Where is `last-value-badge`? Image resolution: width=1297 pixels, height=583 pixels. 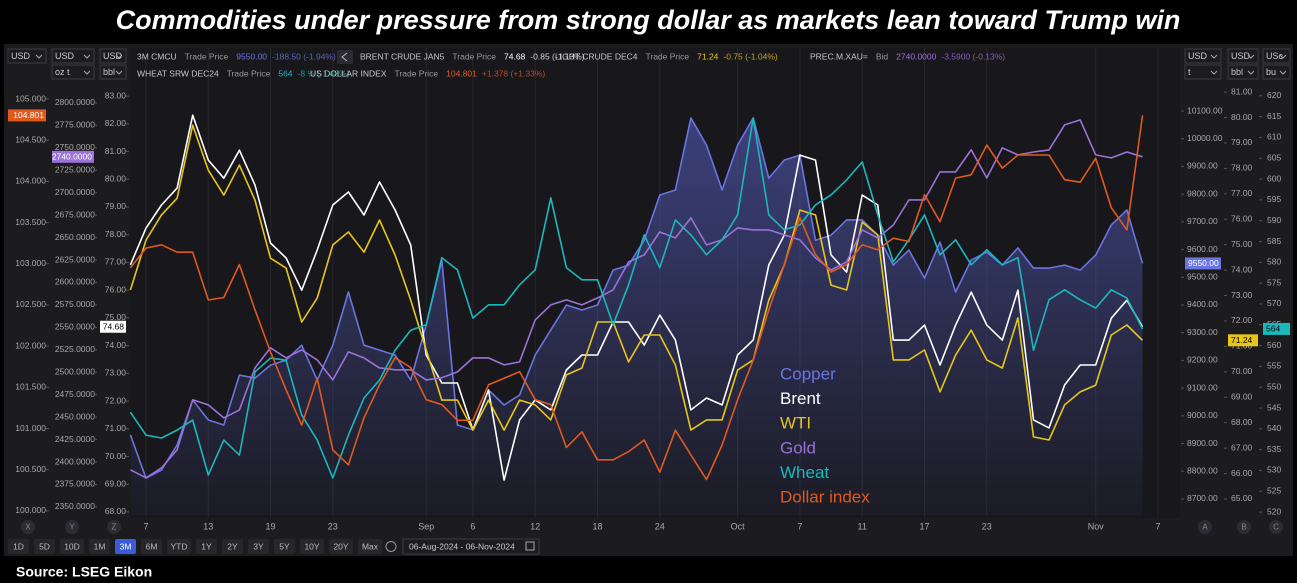
last-value-badge is located at coordinates (113, 326).